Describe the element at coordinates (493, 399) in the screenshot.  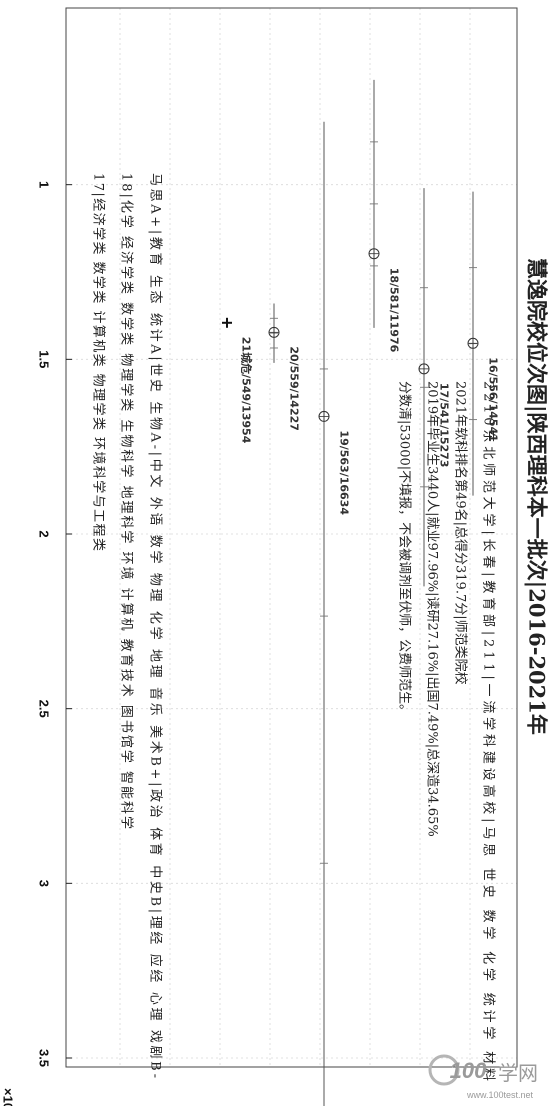
I see `data-label: 16/556/14541` at that location.